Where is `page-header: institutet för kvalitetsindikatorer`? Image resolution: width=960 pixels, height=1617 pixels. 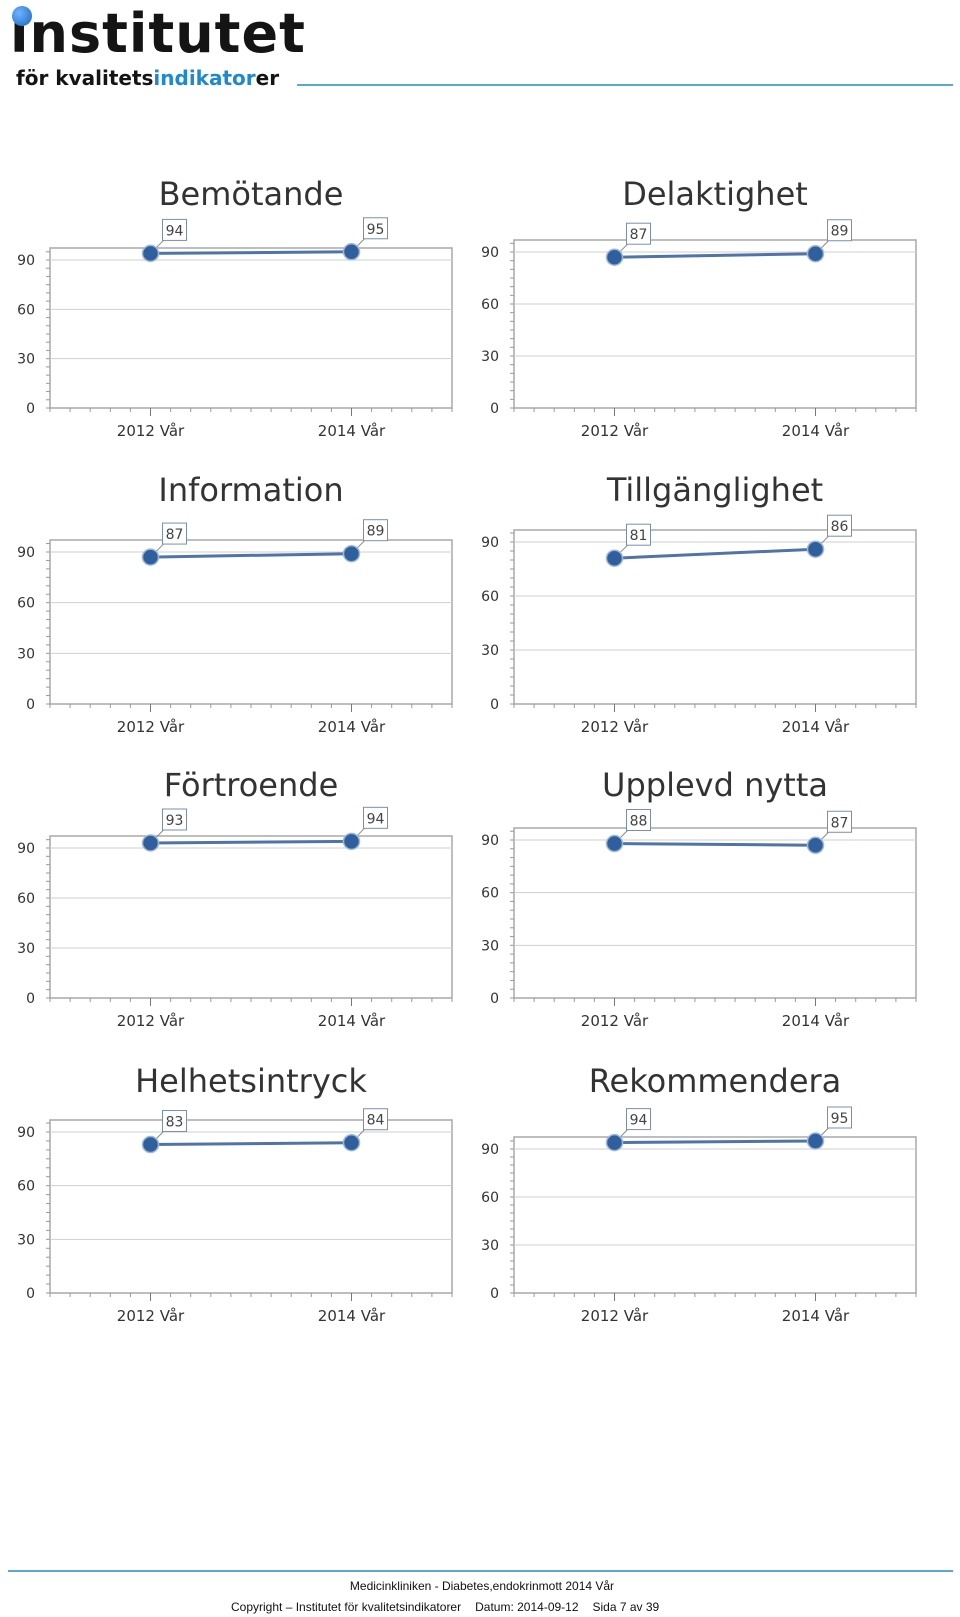
page-header: institutet för kvalitetsindikatorer is located at coordinates (480, 55).